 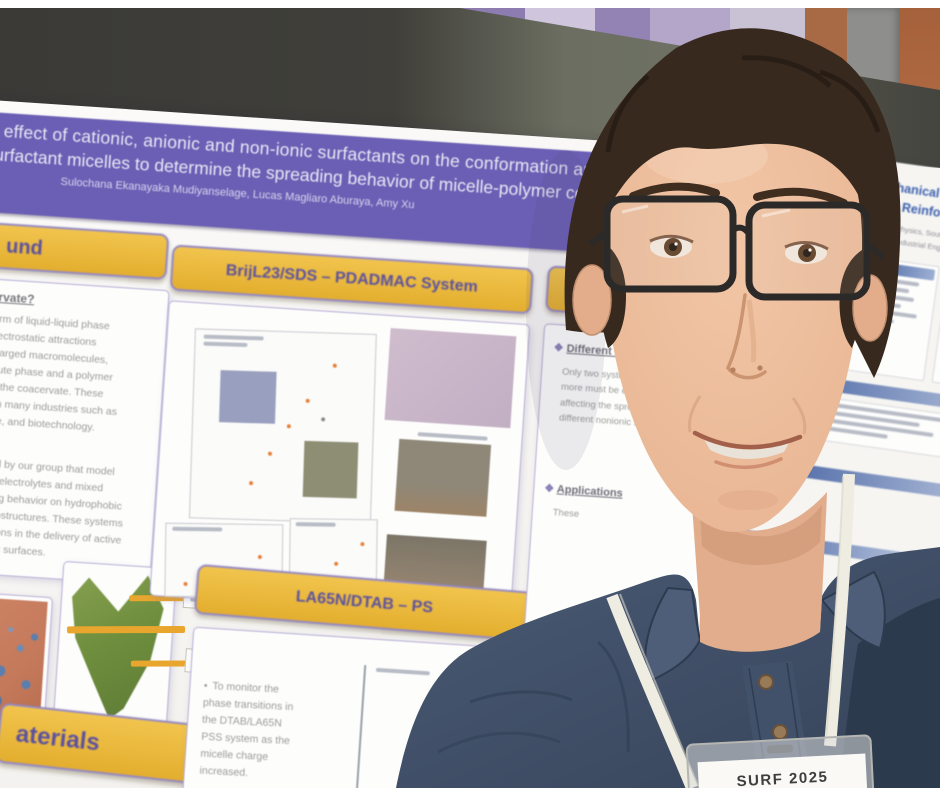 What do you see at coordinates (748, 500) in the screenshot?
I see `chin-shading` at bounding box center [748, 500].